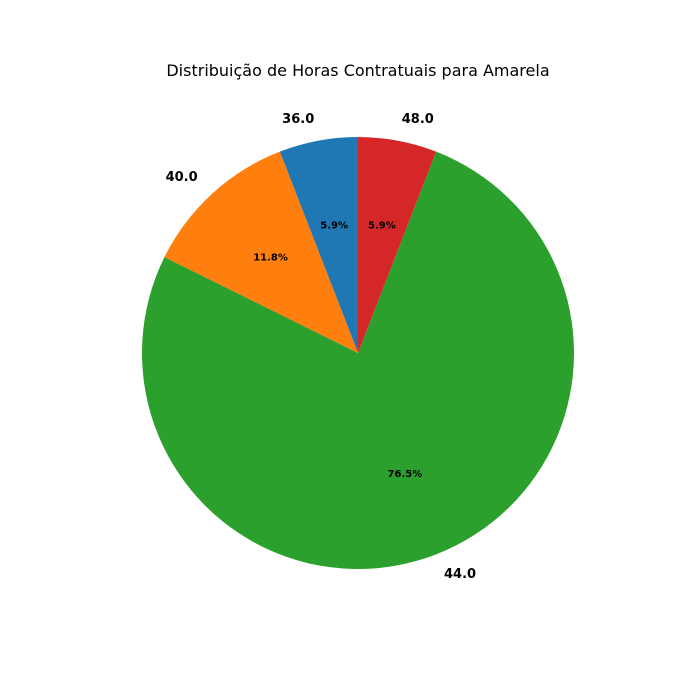 The image size is (700, 700). I want to click on slice-percent-label: 11.8%, so click(270, 257).